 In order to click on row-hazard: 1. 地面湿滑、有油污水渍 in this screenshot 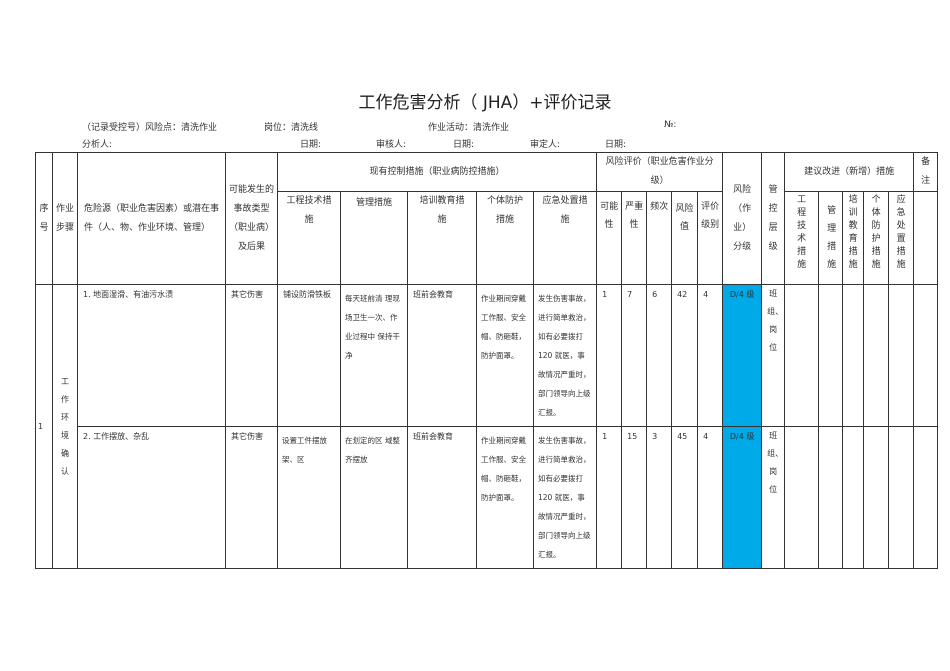, I will do `click(151, 355)`.